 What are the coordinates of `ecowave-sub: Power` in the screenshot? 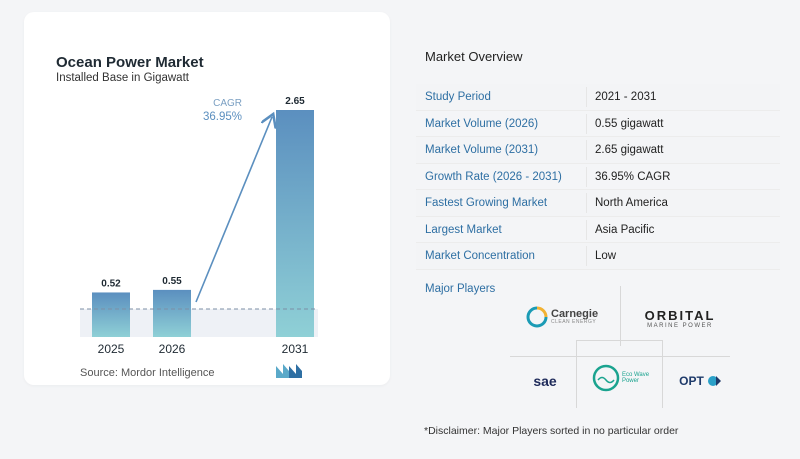 It's located at (630, 381).